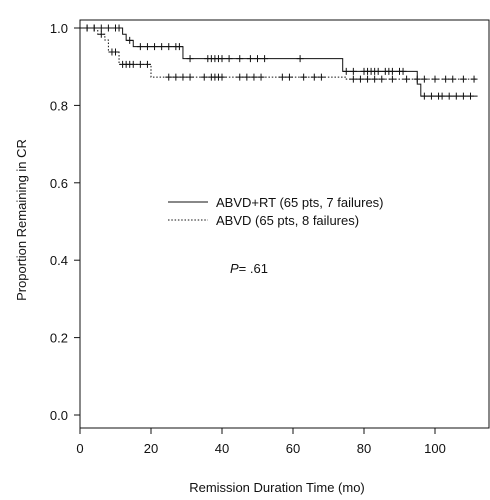 Image resolution: width=490 pixels, height=500 pixels. I want to click on x-tick-label: 0, so click(79, 448).